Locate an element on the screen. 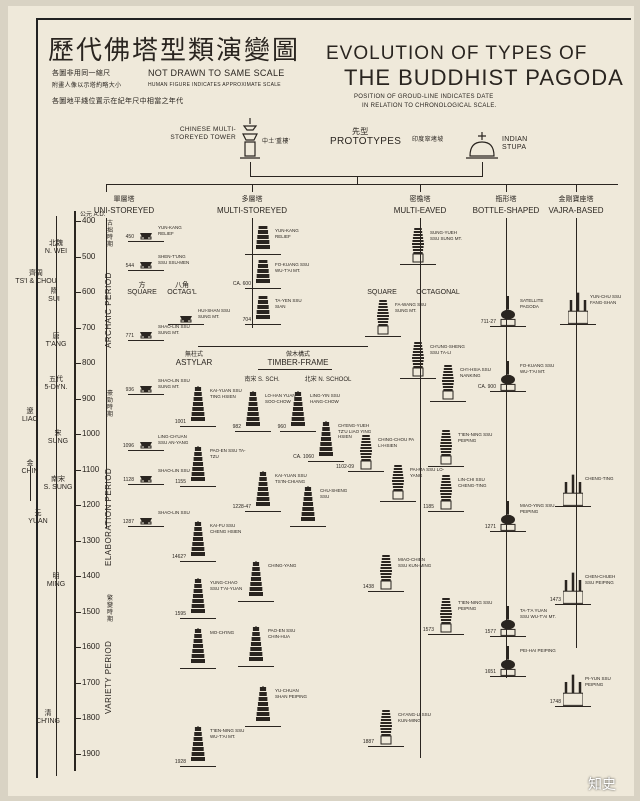  timeline-year-label: 1400 is located at coordinates (91, 575).